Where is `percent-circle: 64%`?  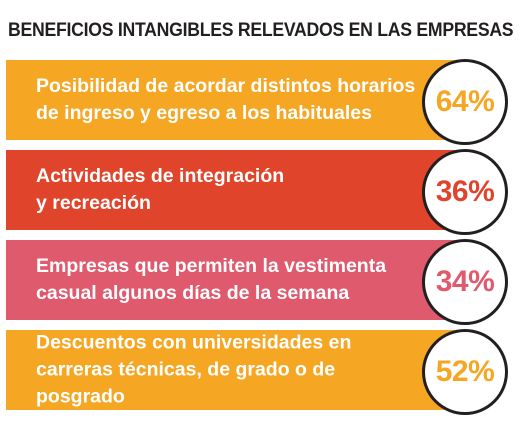 percent-circle: 64% is located at coordinates (465, 102).